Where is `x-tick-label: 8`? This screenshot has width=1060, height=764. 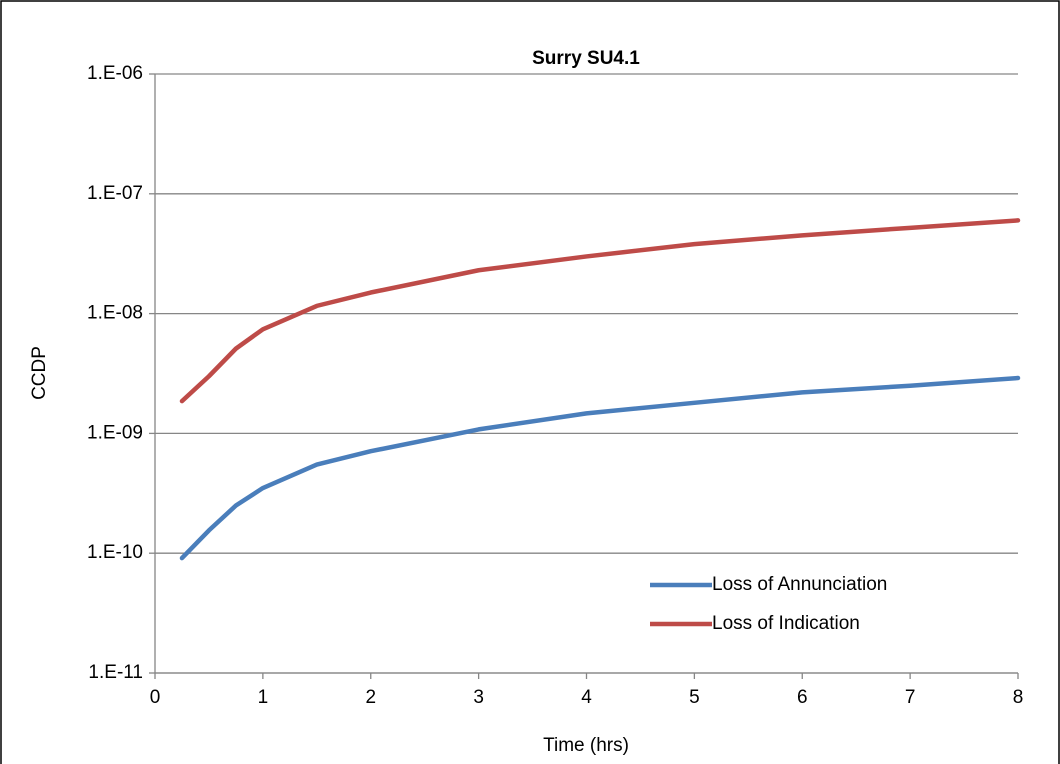
x-tick-label: 8 is located at coordinates (1018, 697).